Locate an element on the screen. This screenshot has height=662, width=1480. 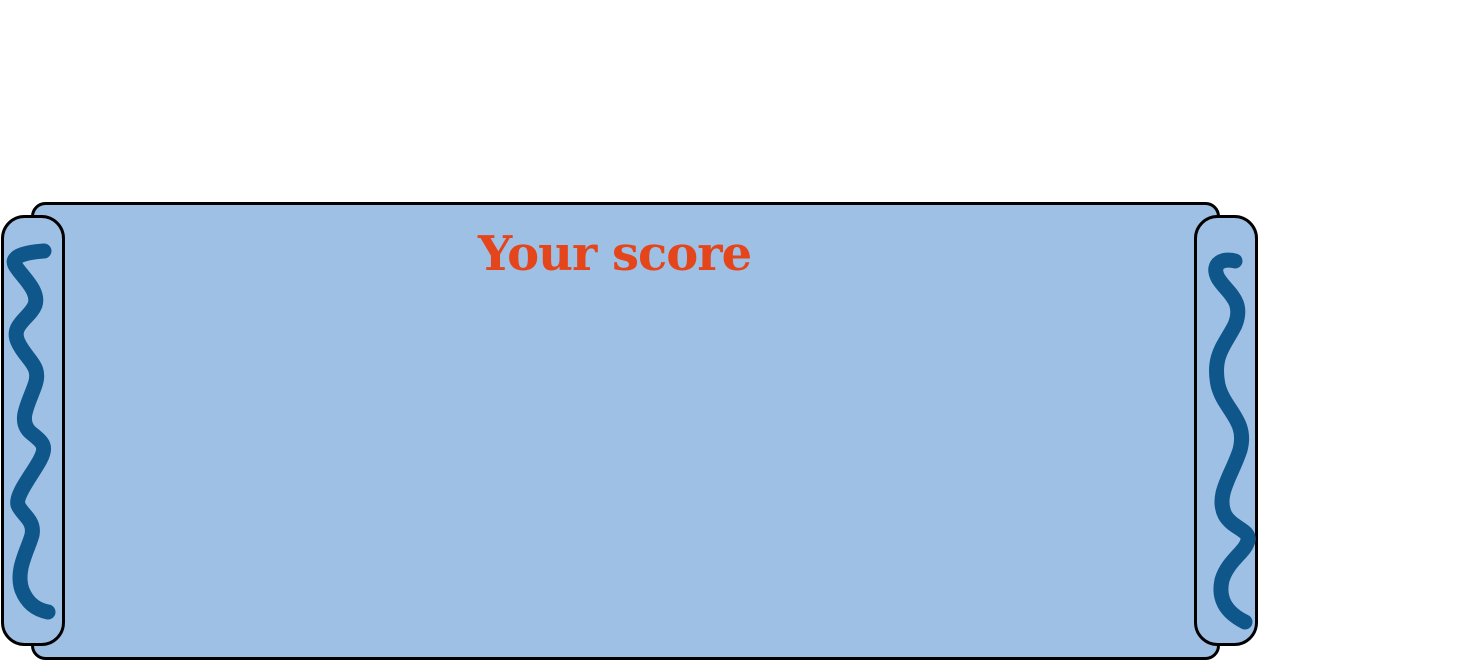
wavy-line-icon-left is located at coordinates (31, 431).